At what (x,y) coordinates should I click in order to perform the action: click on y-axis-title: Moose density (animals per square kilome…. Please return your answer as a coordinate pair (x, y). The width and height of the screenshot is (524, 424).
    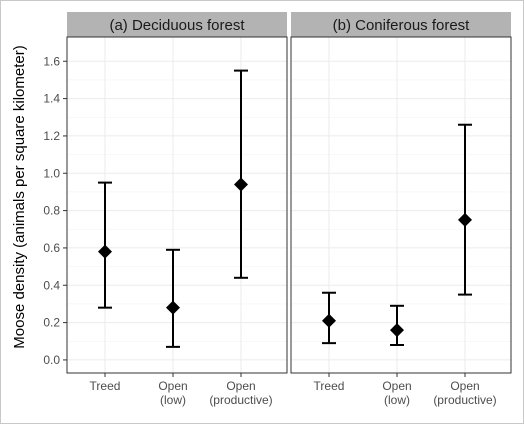
    Looking at the image, I should click on (19, 196).